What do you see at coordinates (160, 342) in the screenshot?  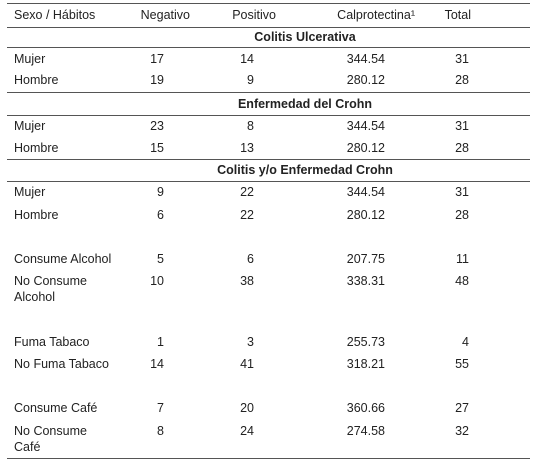 I see `cell: 1` at bounding box center [160, 342].